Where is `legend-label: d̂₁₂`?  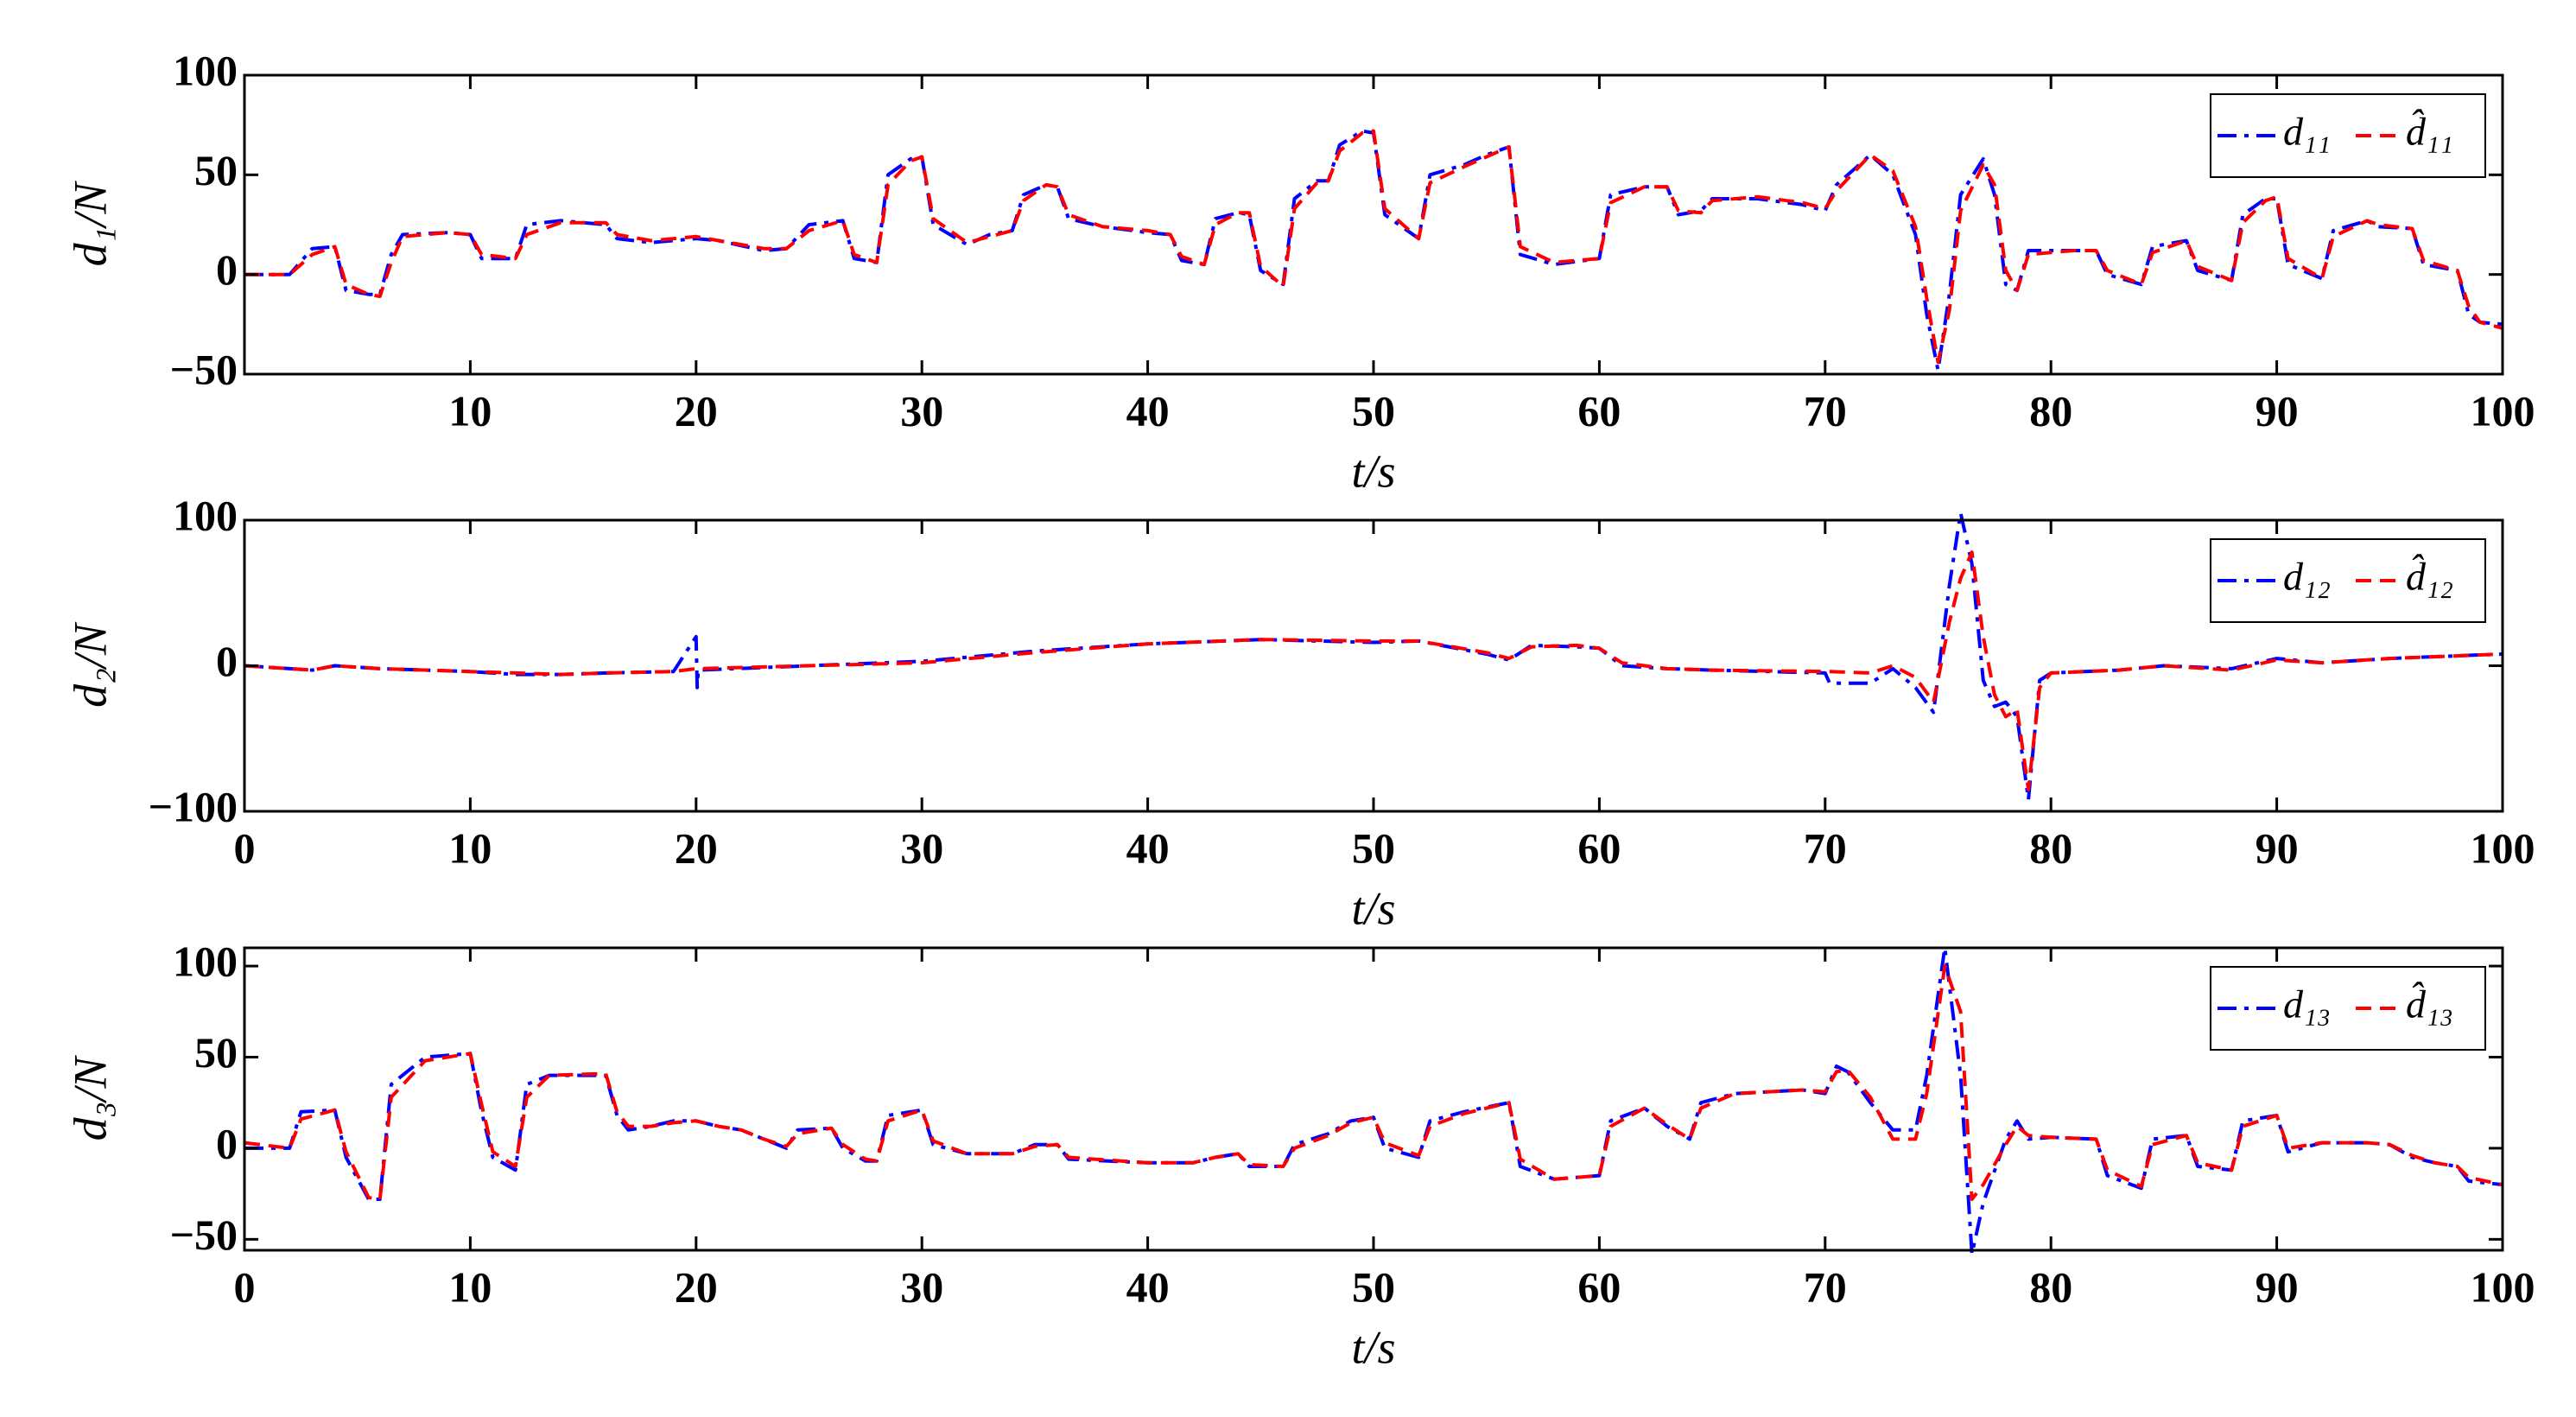
legend-label: d̂₁₂ is located at coordinates (2429, 576).